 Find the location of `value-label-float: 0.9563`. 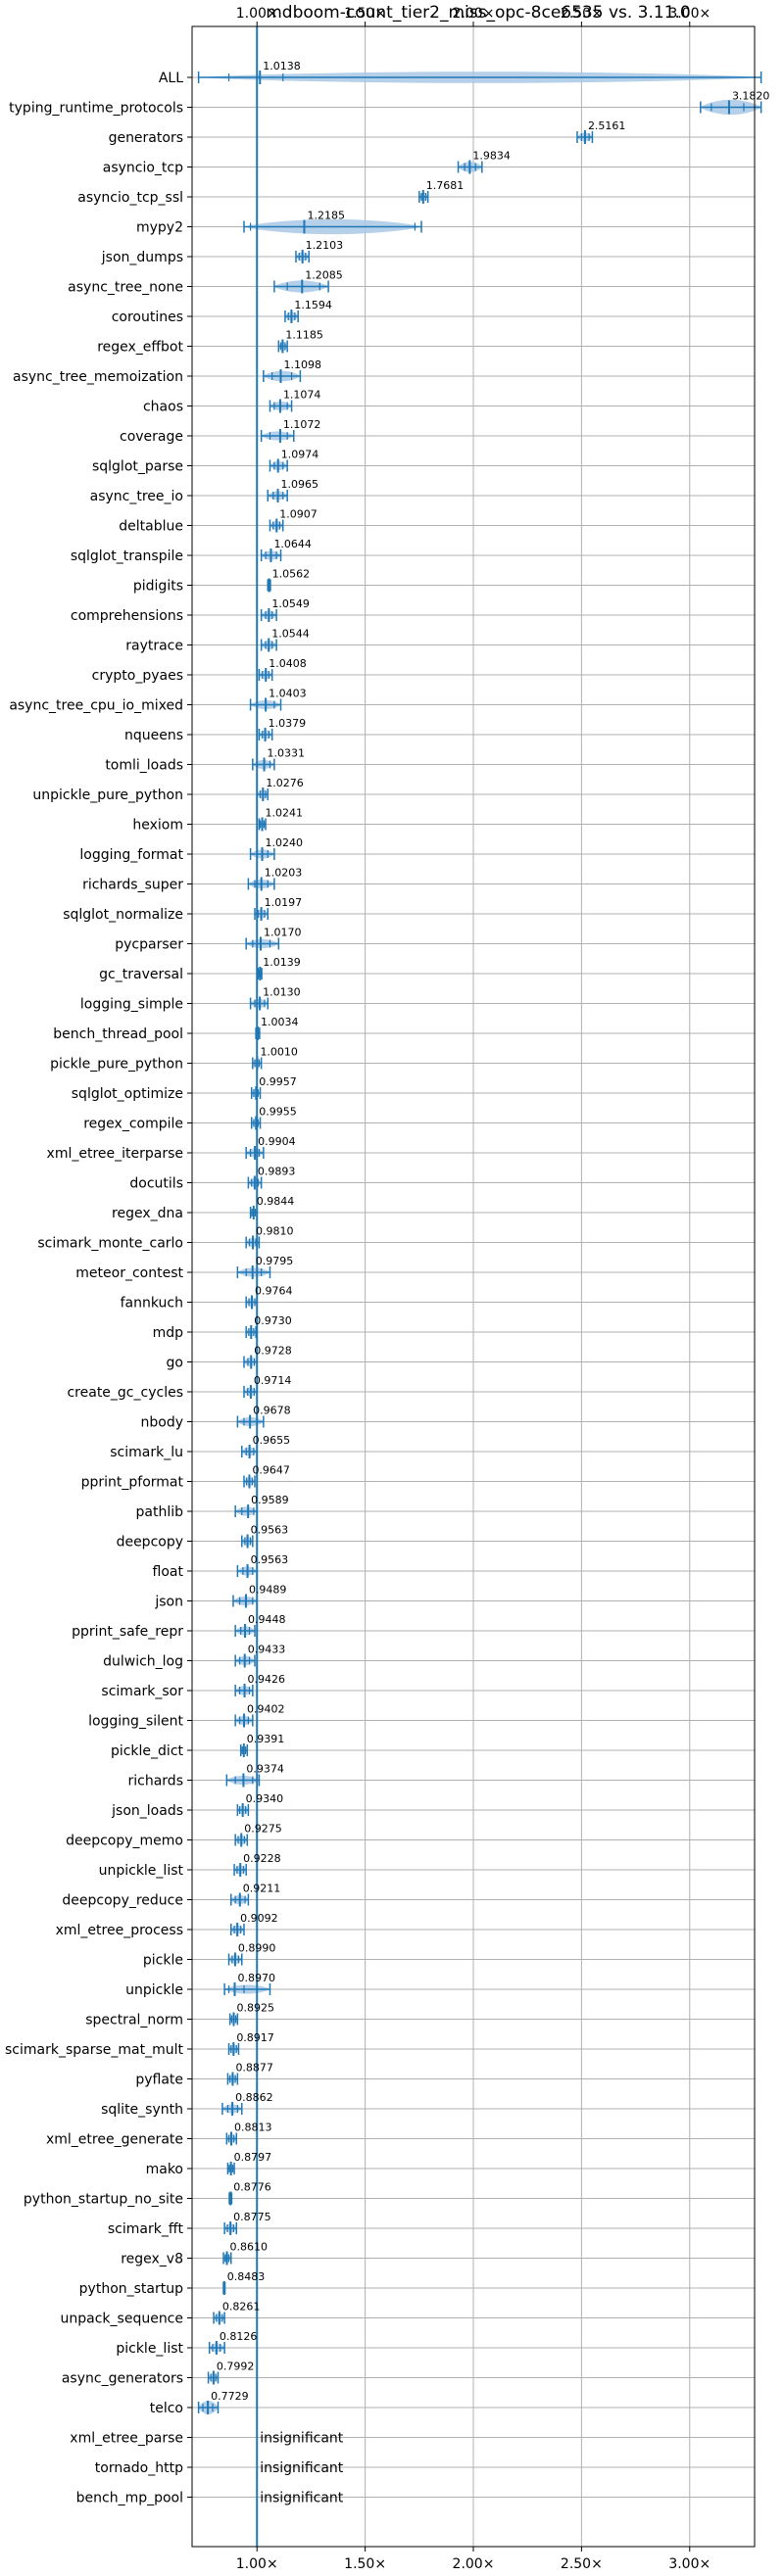

value-label-float: 0.9563 is located at coordinates (270, 1560).